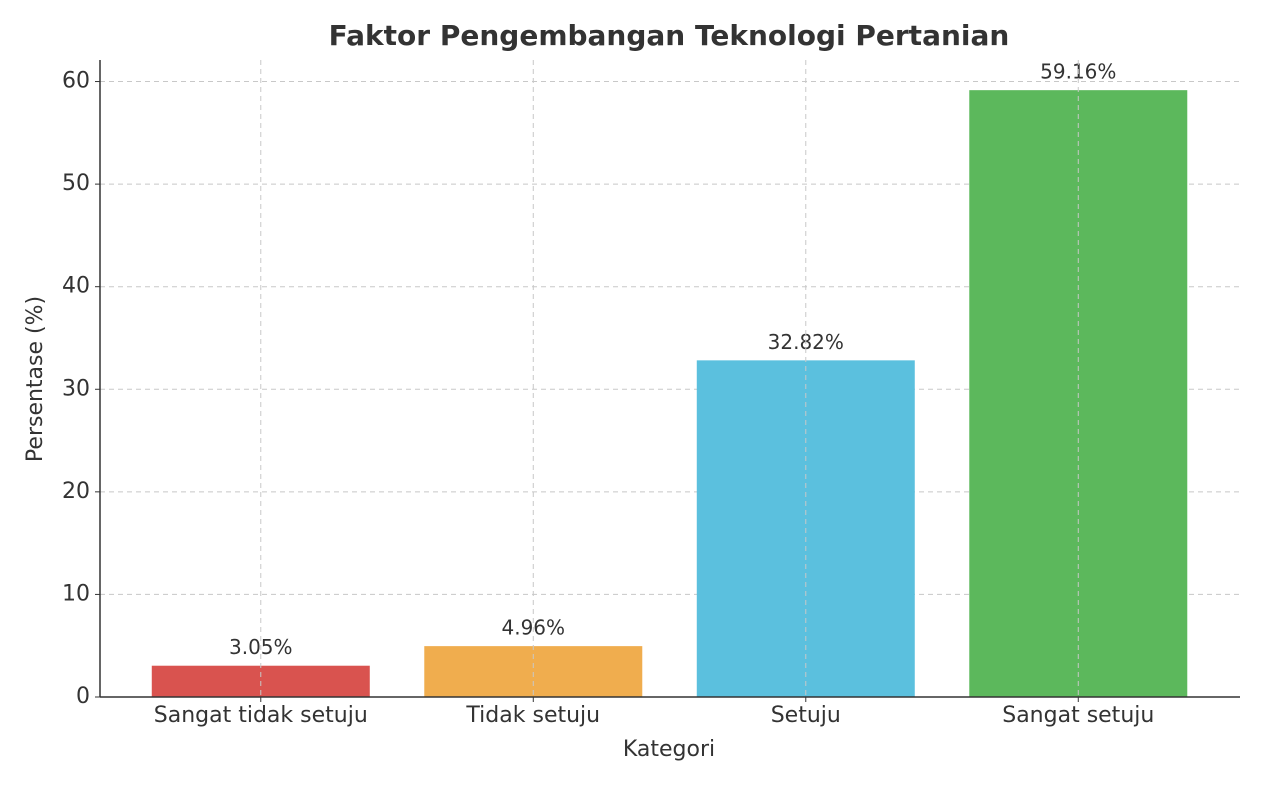 The image size is (1263, 789). I want to click on y-axis-label: Persentase (%), so click(35, 379).